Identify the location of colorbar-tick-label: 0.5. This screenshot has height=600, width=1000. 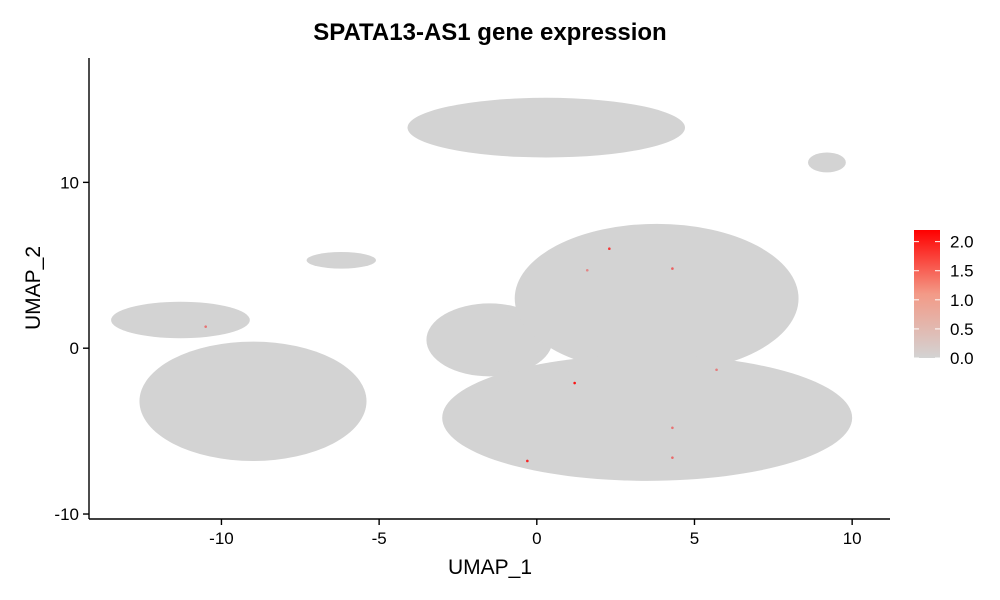
(962, 329).